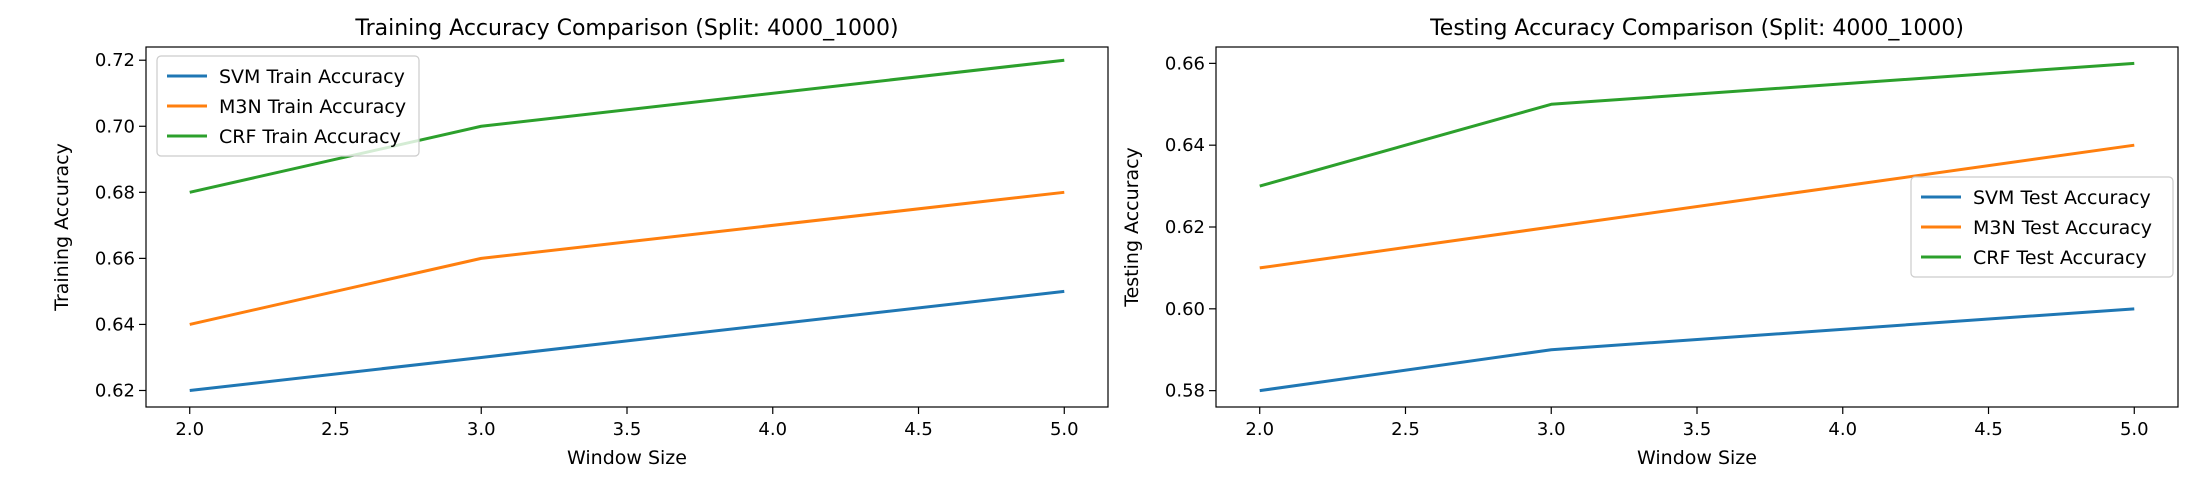 Image resolution: width=2196 pixels, height=481 pixels. What do you see at coordinates (2062, 228) in the screenshot?
I see `legend-entry: M3N Test Accuracy` at bounding box center [2062, 228].